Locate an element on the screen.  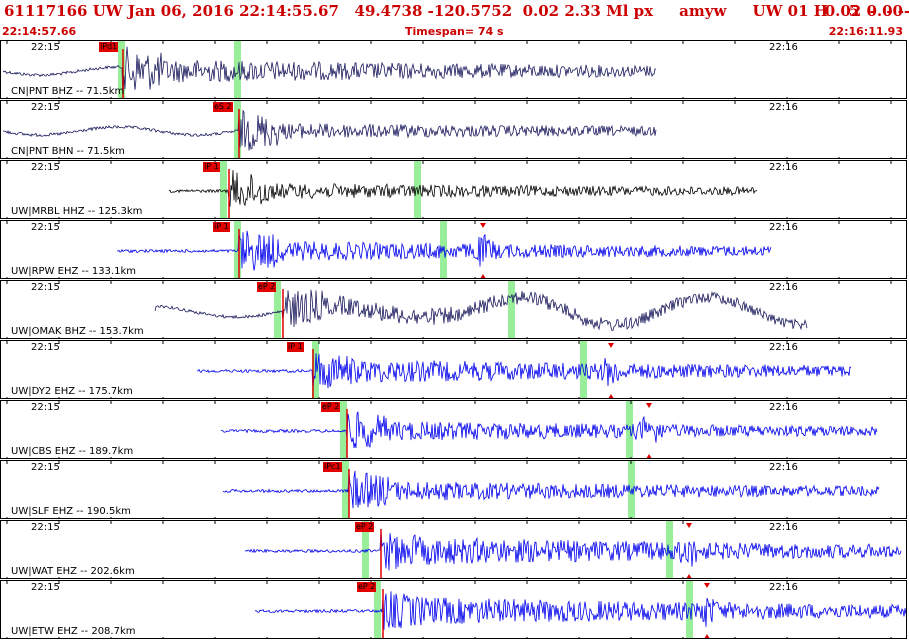
trace-panel: 22:15 22:16 iP 1 UW|MRBL HHZ -- 125.3km is located at coordinates (453, 189).